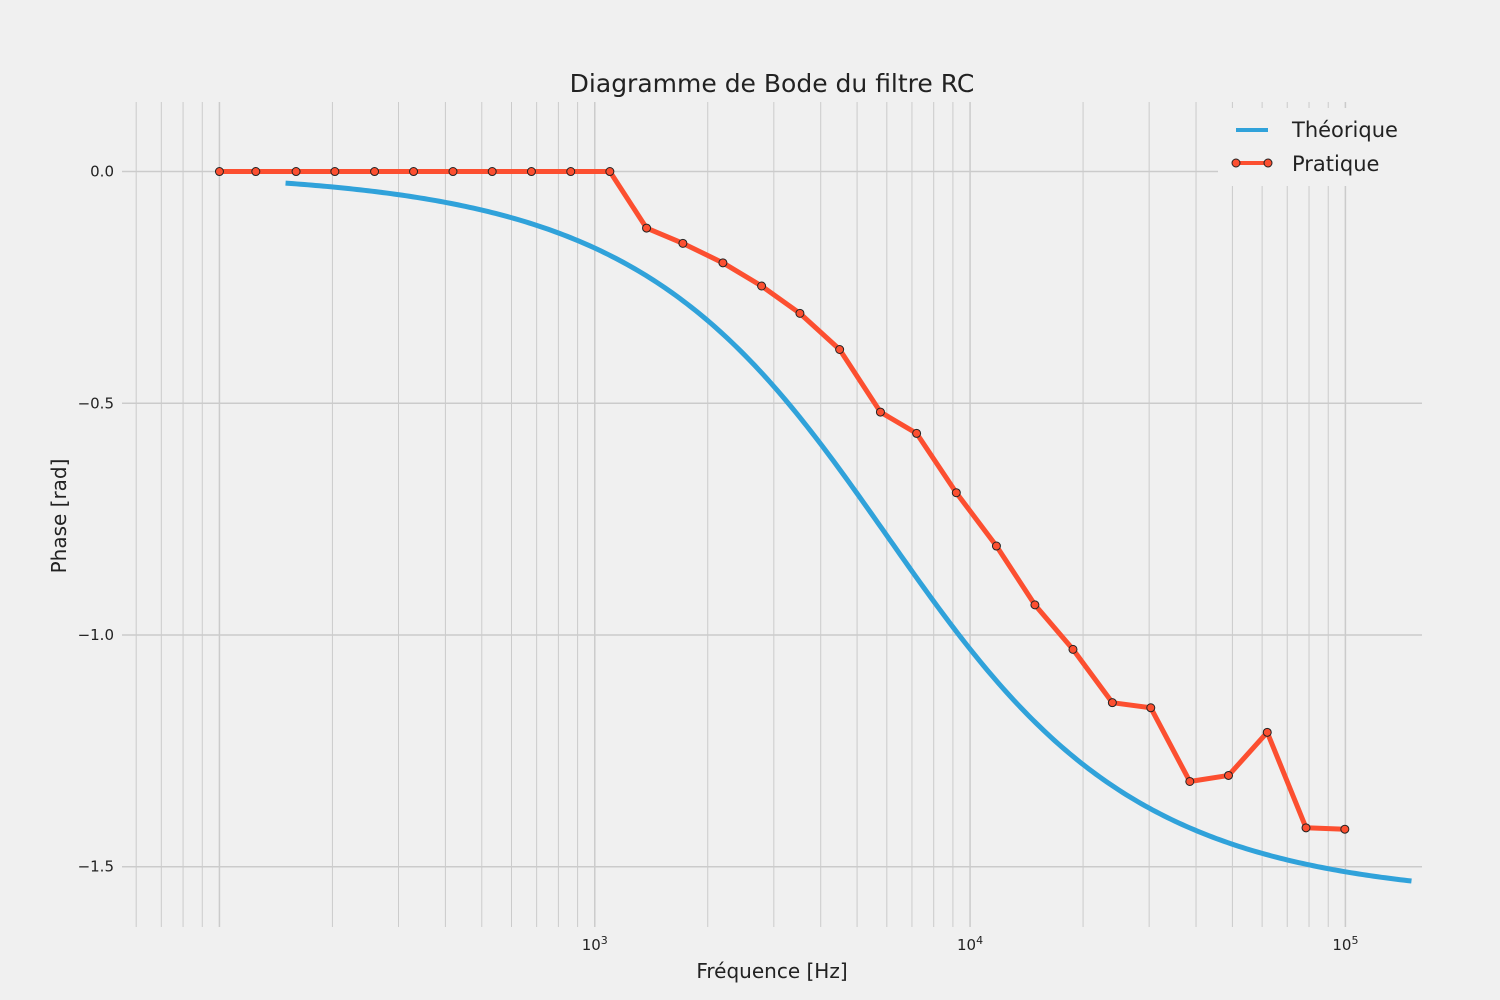 This screenshot has width=1500, height=1000. What do you see at coordinates (1345, 944) in the screenshot?
I see `x-tick-label: 10⁵` at bounding box center [1345, 944].